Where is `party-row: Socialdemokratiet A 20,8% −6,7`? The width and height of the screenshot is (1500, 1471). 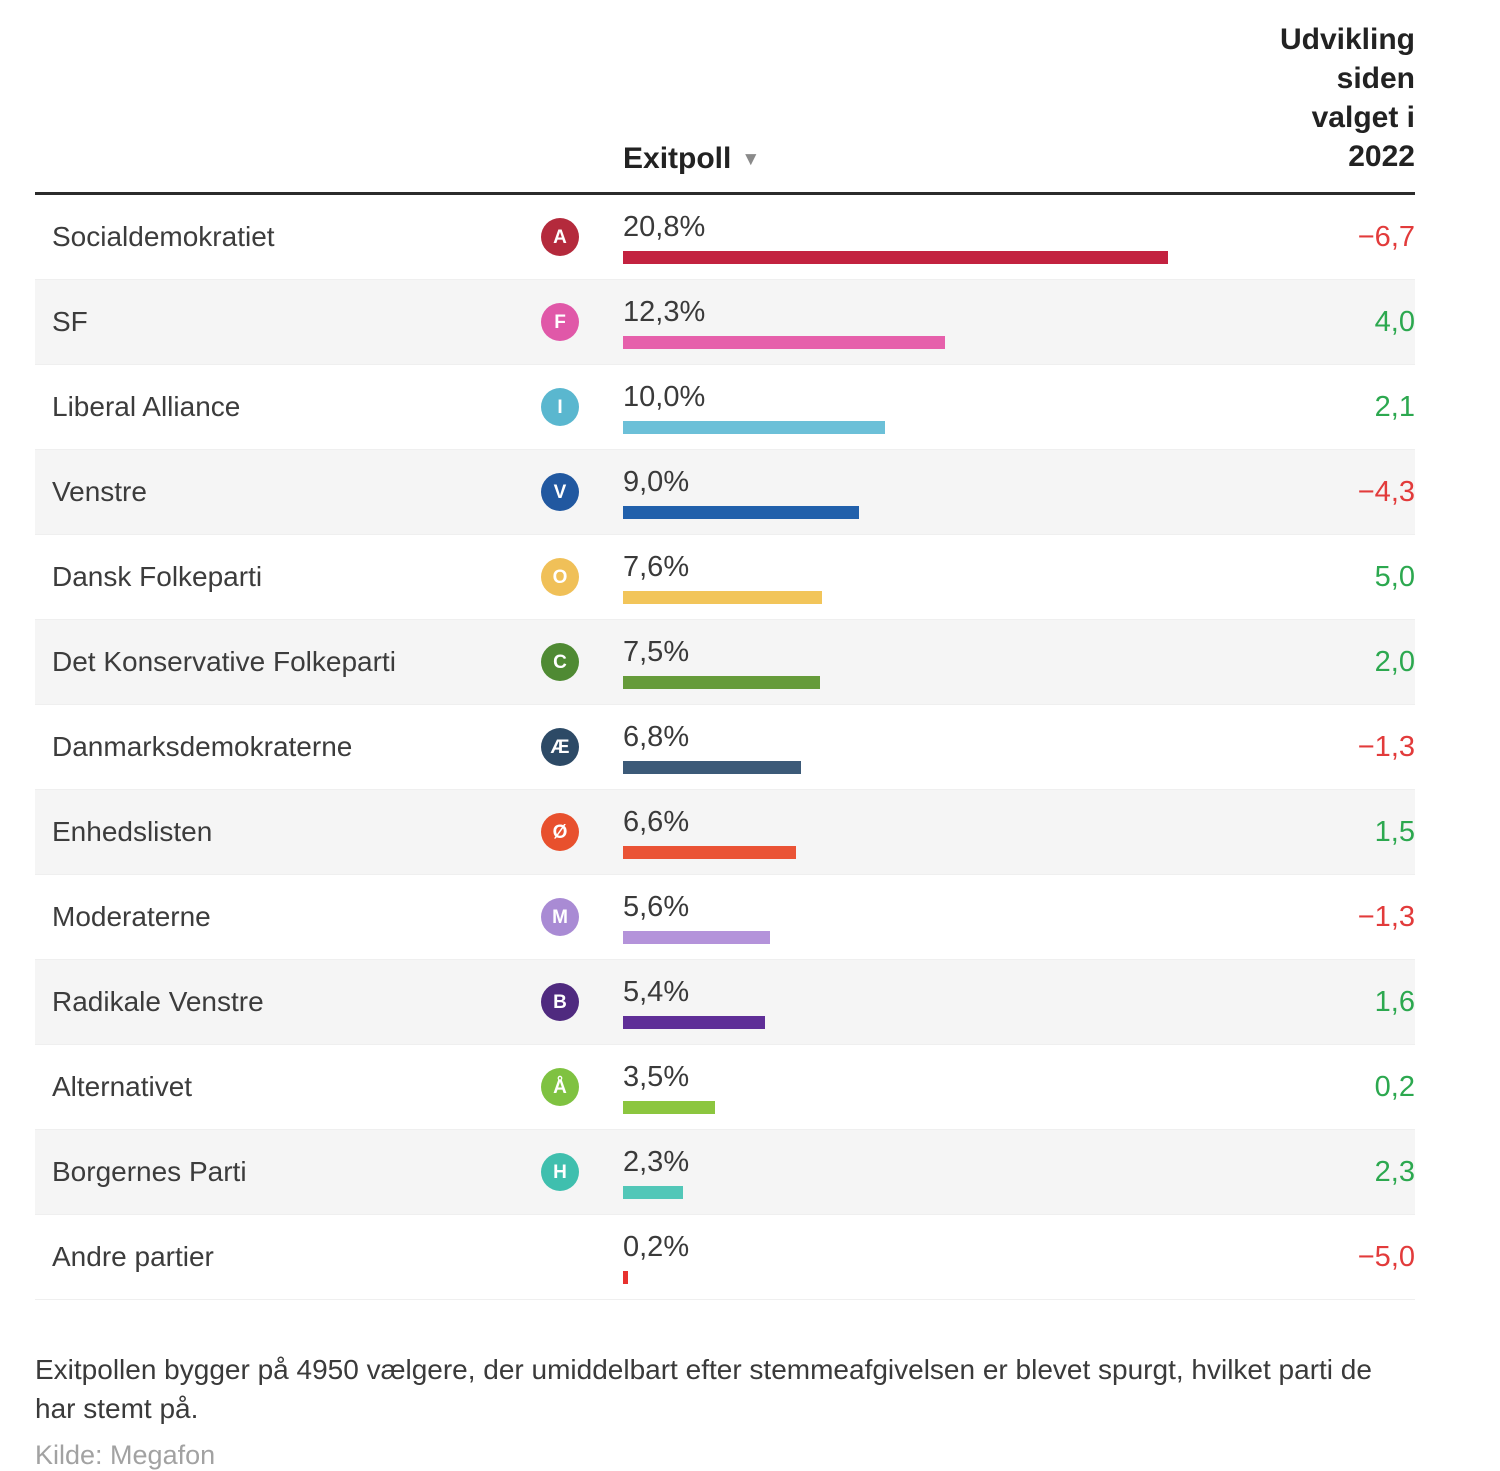 party-row: Socialdemokratiet A 20,8% −6,7 is located at coordinates (725, 237).